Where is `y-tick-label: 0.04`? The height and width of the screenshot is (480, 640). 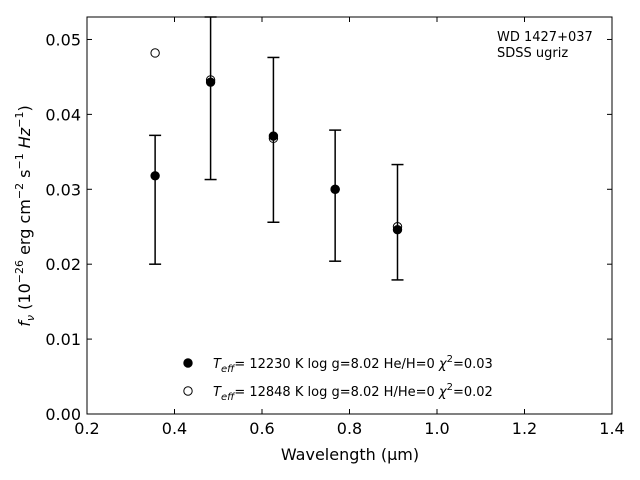
y-tick-label: 0.04 is located at coordinates (63, 114).